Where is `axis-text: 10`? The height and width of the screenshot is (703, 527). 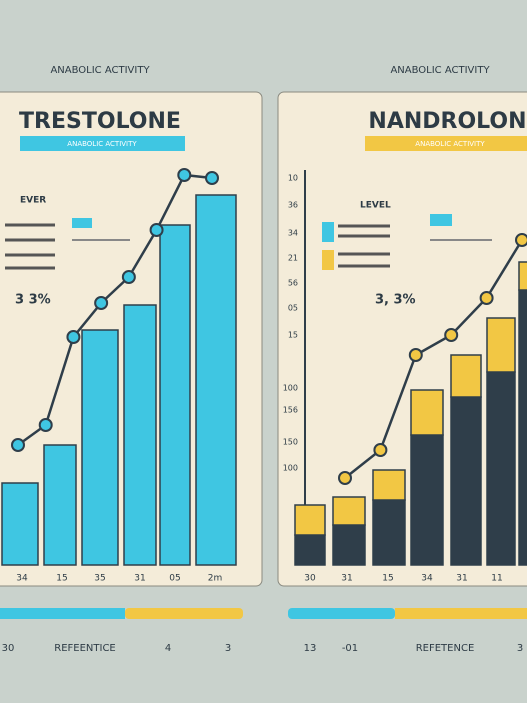 axis-text: 10 is located at coordinates (293, 178).